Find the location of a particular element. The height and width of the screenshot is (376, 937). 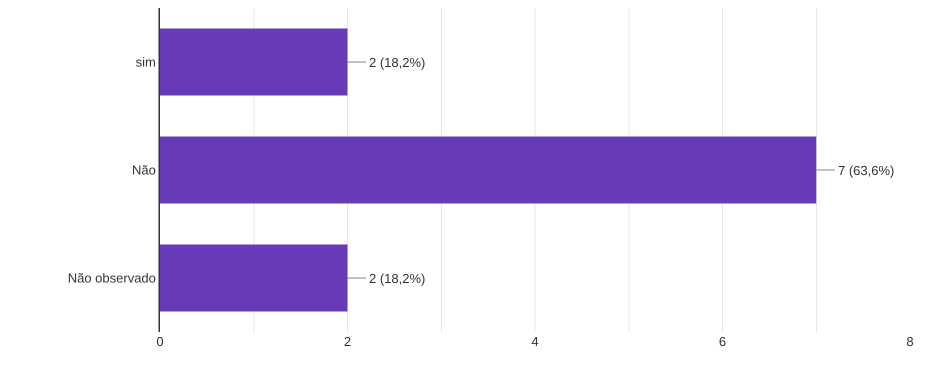

x-tick-label: 6 is located at coordinates (722, 341).